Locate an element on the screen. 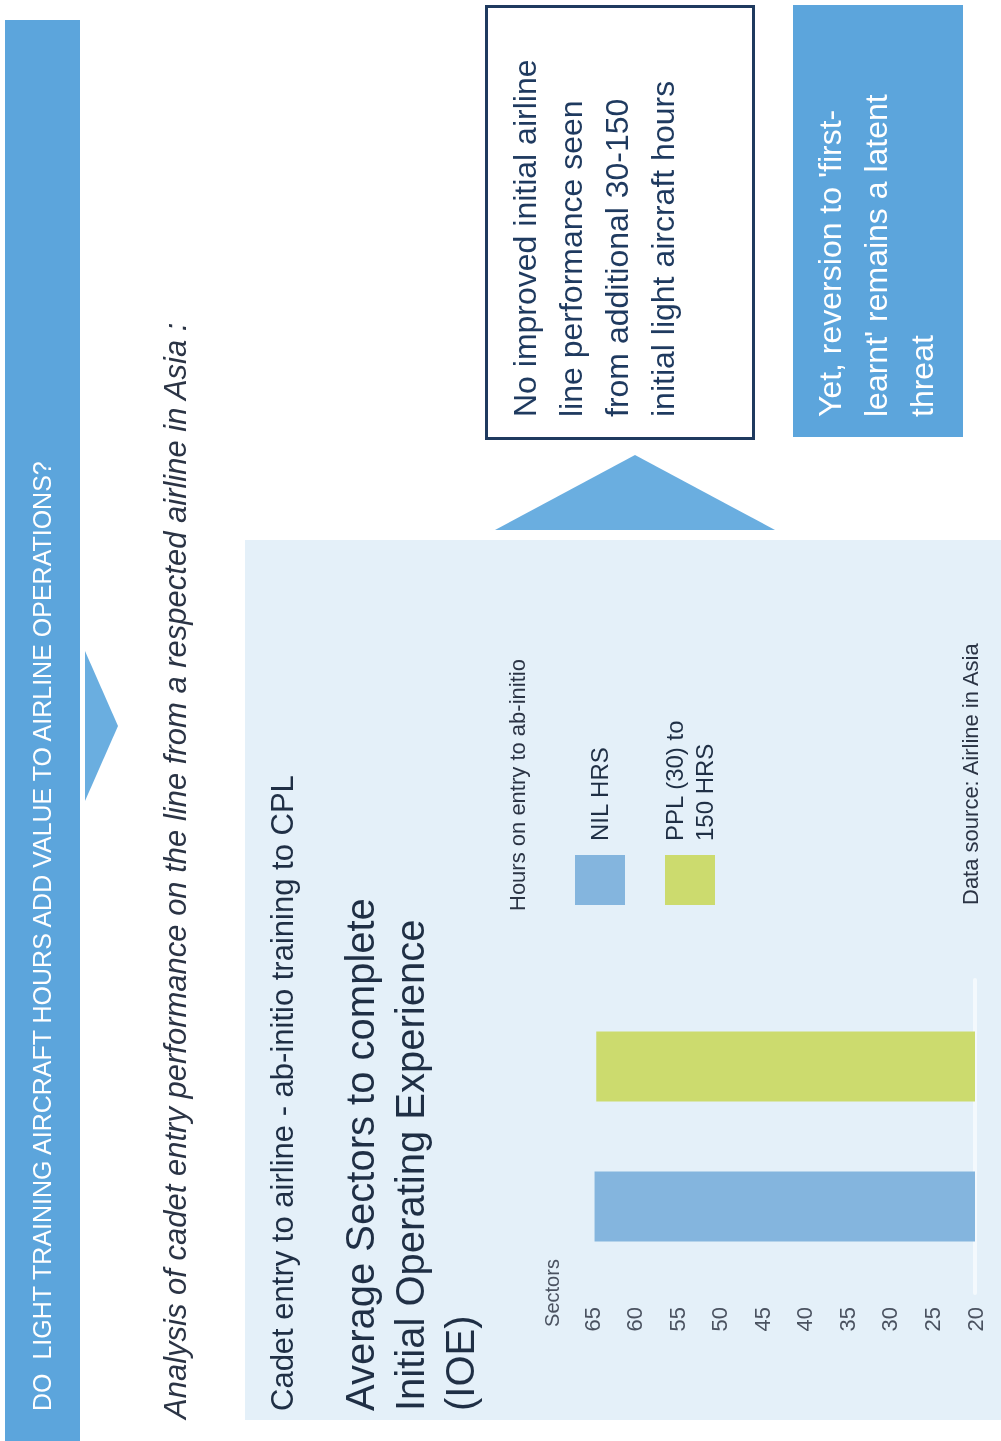 Image resolution: width=1001 pixels, height=1441 pixels. text: Average Sectors to complete Initial Operating Experience (IOE) is located at coordinates (410, 1154).